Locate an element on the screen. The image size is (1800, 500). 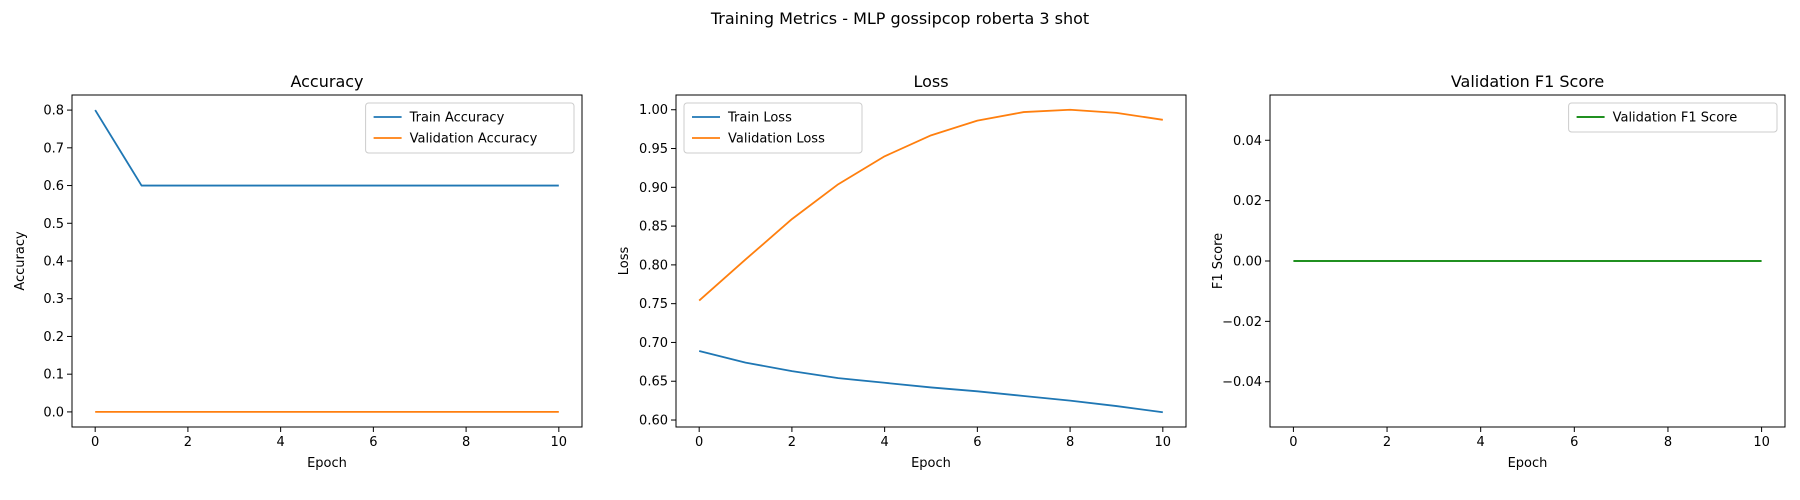
legend-label: Train Loss is located at coordinates (759, 118).